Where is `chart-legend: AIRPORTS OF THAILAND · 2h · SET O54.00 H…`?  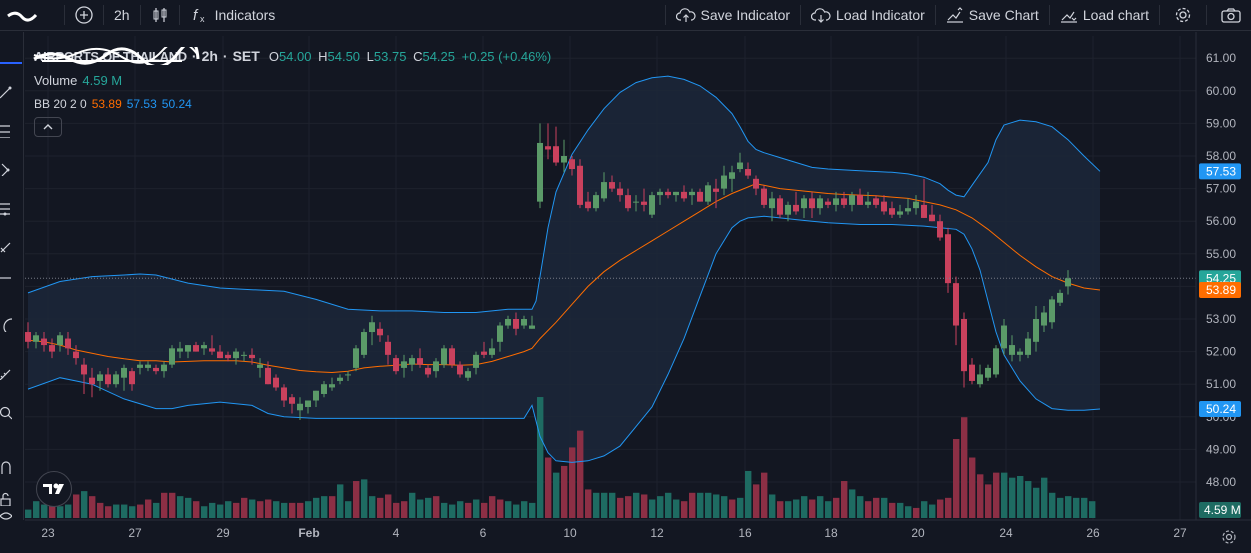 chart-legend: AIRPORTS OF THAILAND · 2h · SET O54.00 H… is located at coordinates (292, 80).